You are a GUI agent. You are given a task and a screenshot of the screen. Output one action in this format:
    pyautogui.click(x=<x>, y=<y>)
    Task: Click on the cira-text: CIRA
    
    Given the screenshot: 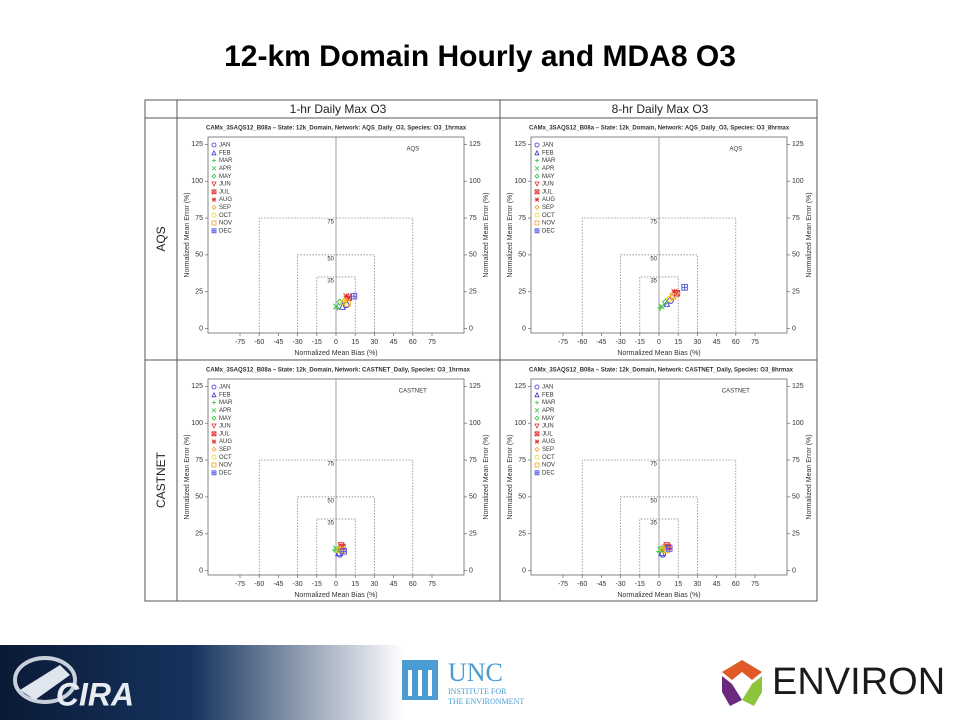 What is the action you would take?
    pyautogui.click(x=95, y=694)
    